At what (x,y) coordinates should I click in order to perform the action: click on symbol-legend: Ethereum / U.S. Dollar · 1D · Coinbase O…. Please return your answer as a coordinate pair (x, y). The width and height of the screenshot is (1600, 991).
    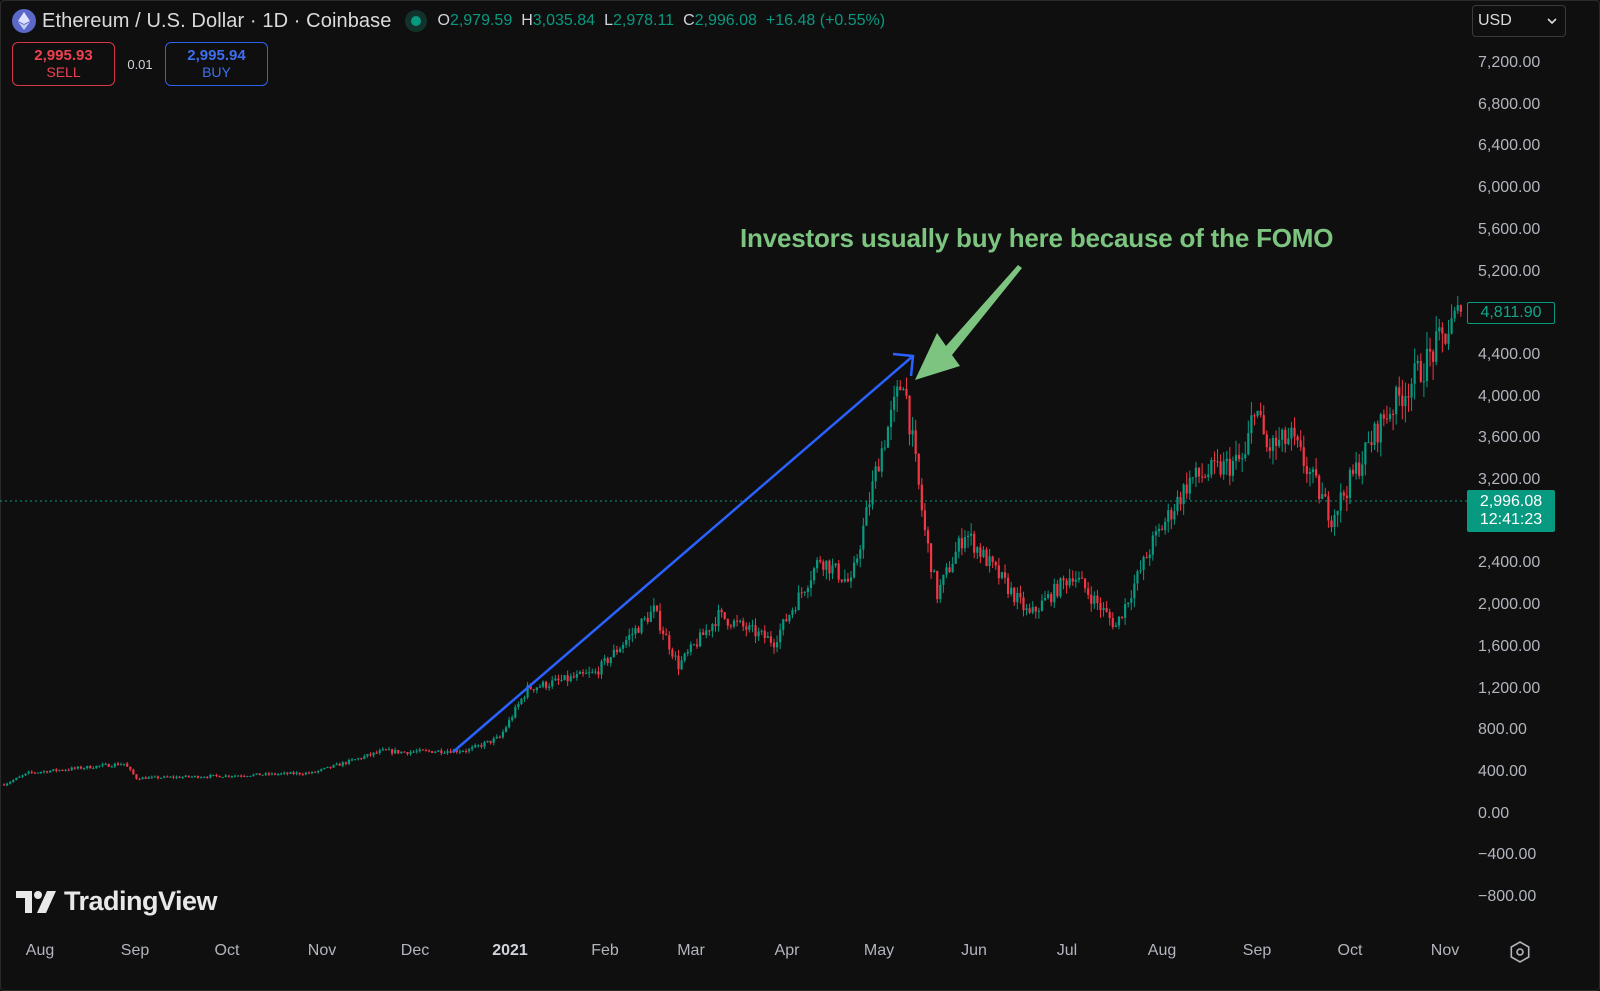
    Looking at the image, I should click on (448, 21).